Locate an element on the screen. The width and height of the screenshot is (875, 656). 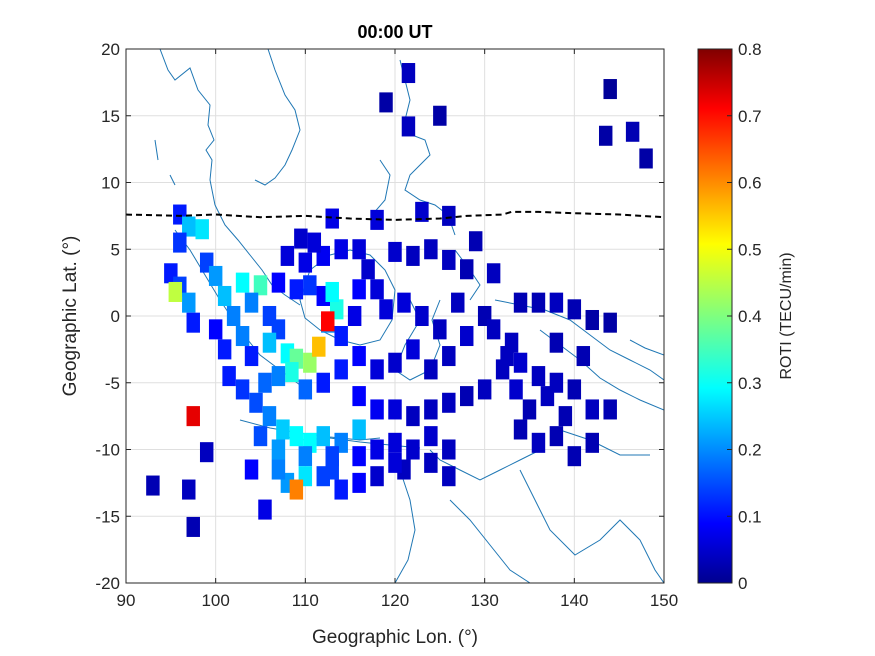
y-tick-label: 0 is located at coordinates (115, 316).